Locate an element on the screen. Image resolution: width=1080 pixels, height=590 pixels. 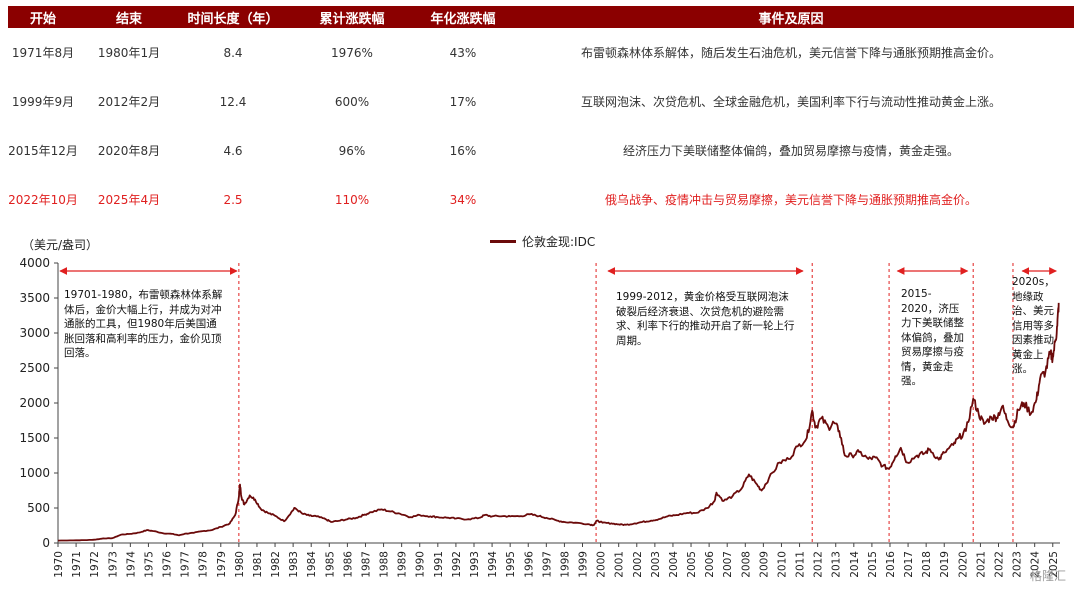
cell-annualized: 34% is located at coordinates (463, 199).